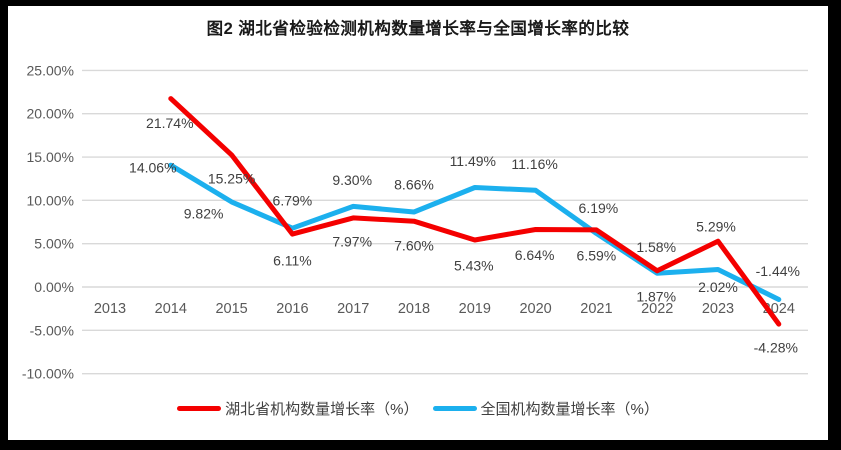 The image size is (841, 450). I want to click on y-tick-label: -5.00%, so click(52, 330).